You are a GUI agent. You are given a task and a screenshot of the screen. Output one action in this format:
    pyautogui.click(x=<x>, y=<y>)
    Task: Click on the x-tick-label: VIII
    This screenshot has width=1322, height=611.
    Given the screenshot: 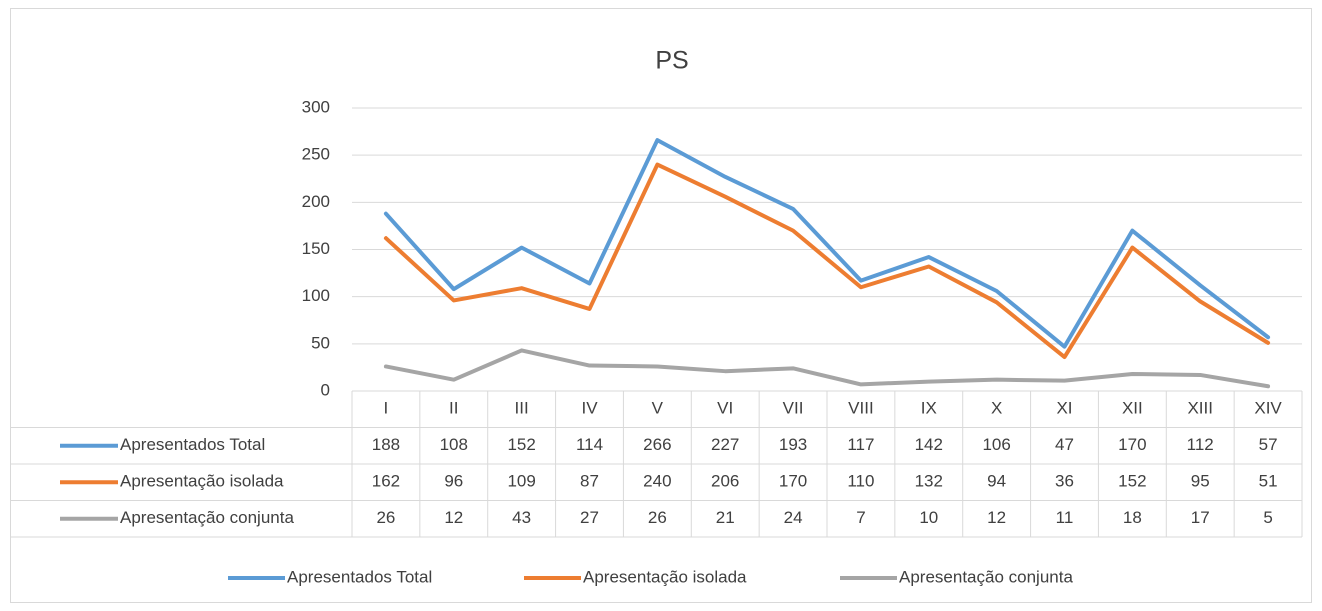 What is the action you would take?
    pyautogui.click(x=861, y=408)
    